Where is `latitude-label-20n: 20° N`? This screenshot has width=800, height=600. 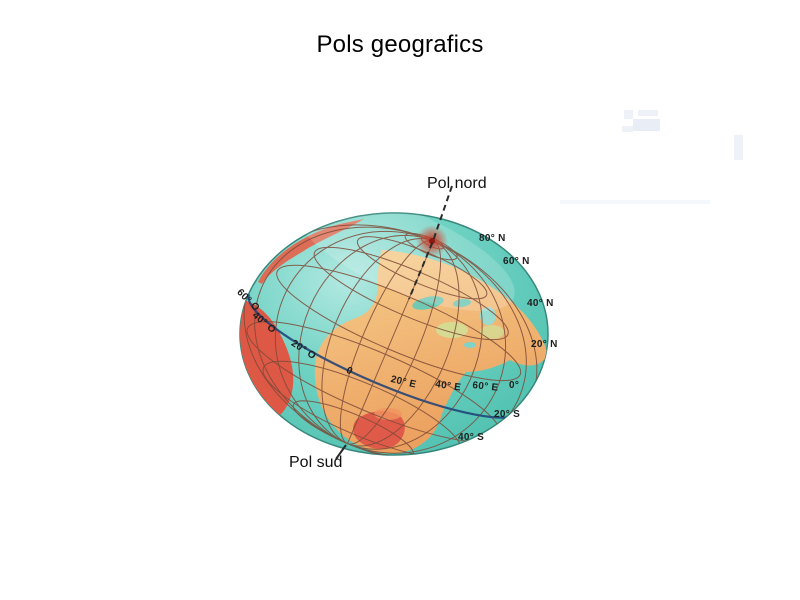 latitude-label-20n: 20° N is located at coordinates (544, 344).